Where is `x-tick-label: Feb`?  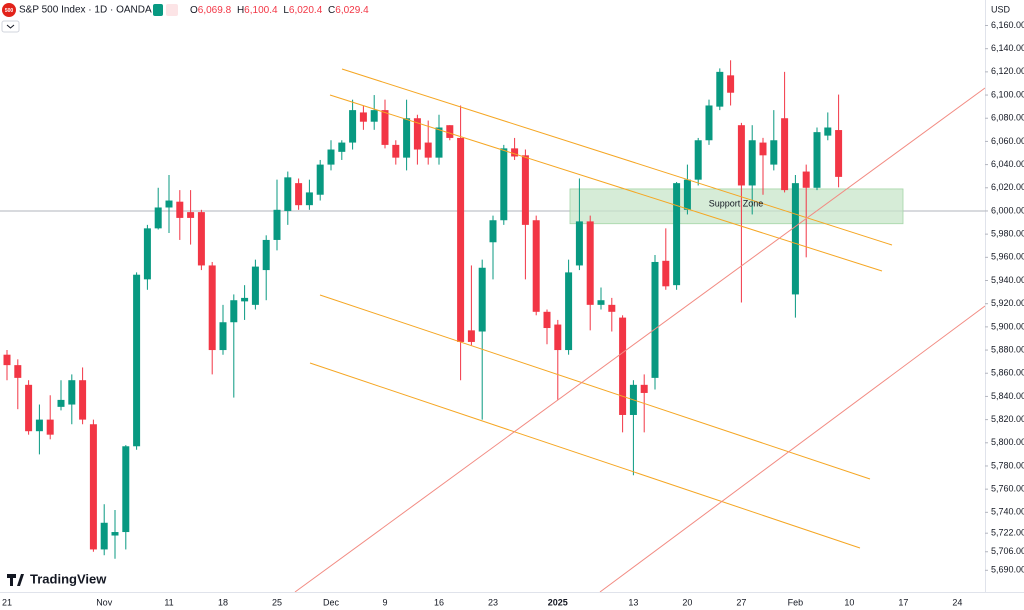
x-tick-label: Feb is located at coordinates (796, 602).